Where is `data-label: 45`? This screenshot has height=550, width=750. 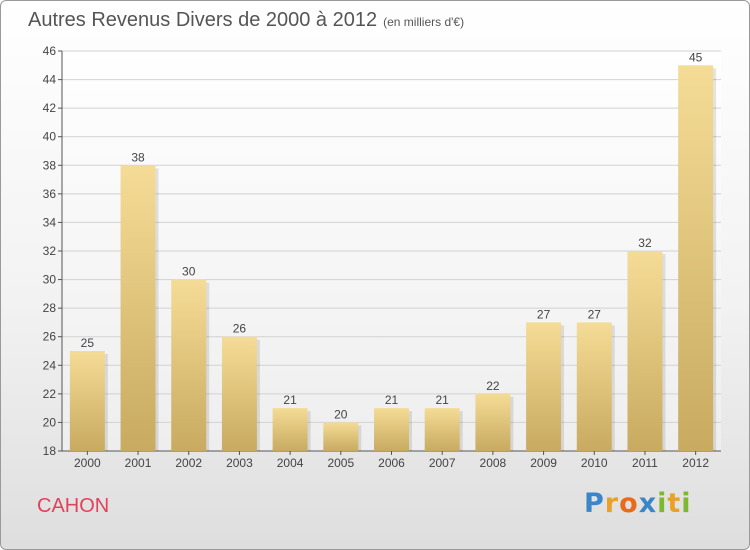
data-label: 45 is located at coordinates (696, 57).